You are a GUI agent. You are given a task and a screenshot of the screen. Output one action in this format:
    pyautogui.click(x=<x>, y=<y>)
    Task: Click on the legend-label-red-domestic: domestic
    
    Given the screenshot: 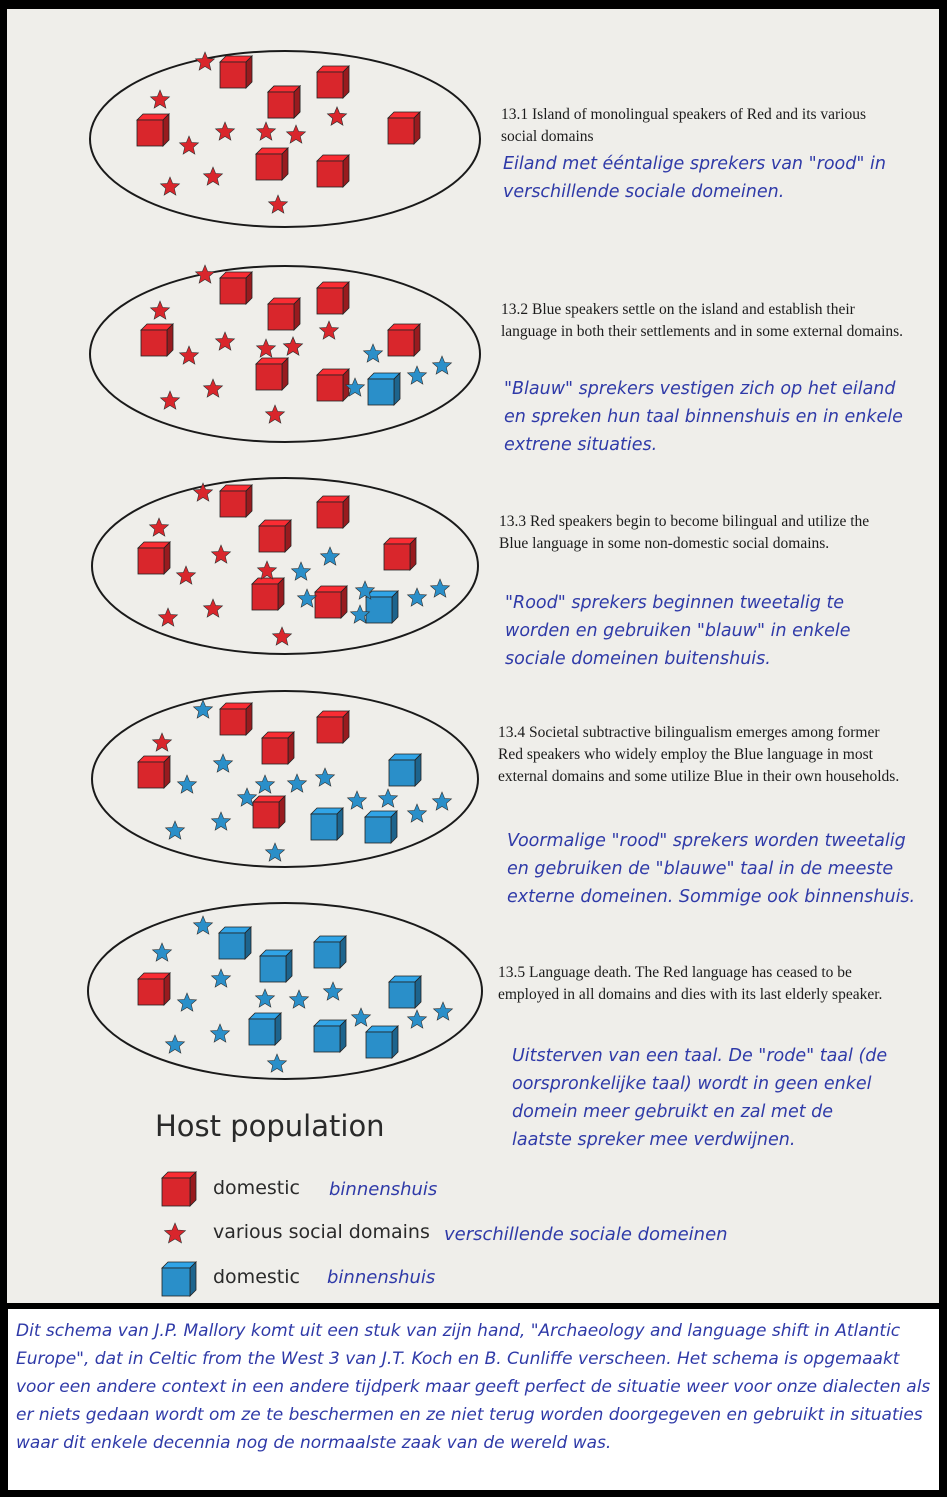 What is the action you would take?
    pyautogui.click(x=256, y=1188)
    